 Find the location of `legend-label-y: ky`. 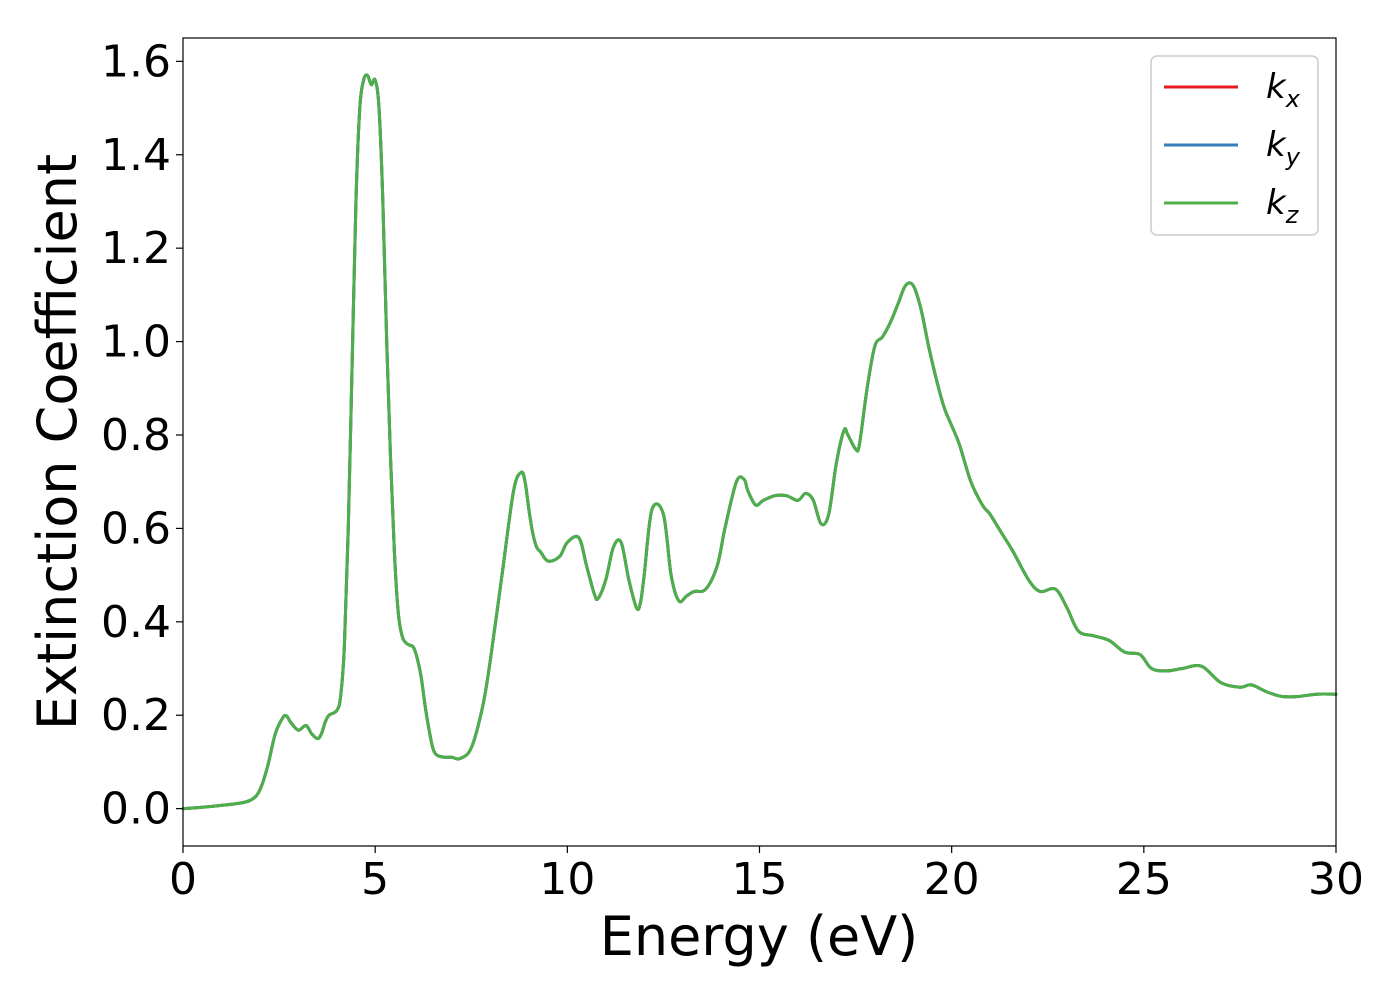

legend-label-y: ky is located at coordinates (1283, 148).